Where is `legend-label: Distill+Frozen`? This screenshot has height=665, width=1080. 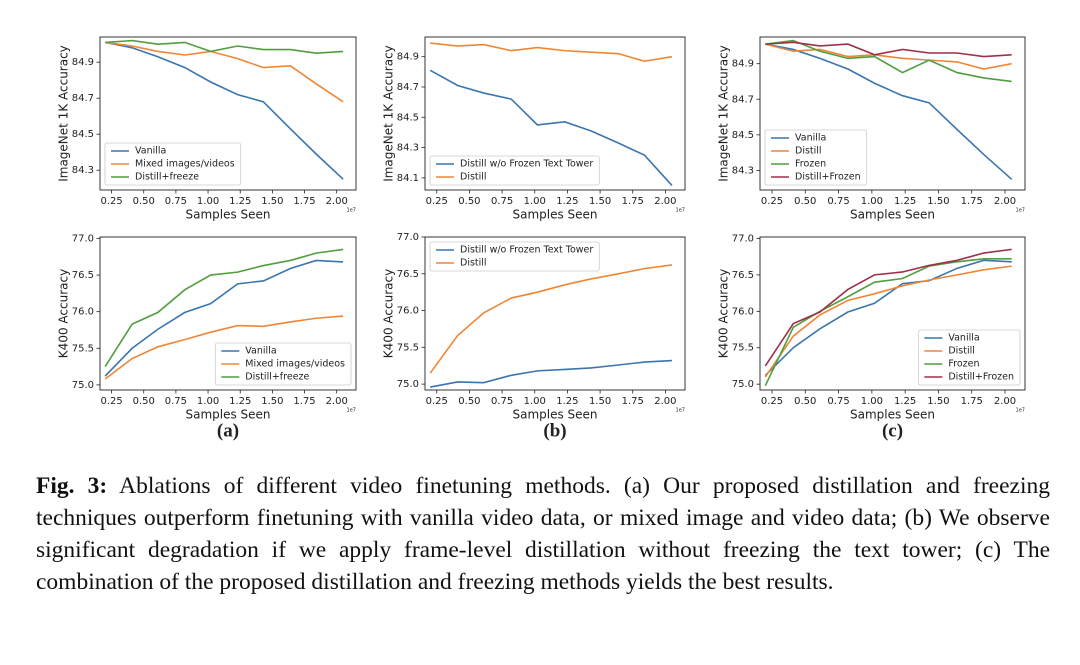
legend-label: Distill+Frozen is located at coordinates (828, 177).